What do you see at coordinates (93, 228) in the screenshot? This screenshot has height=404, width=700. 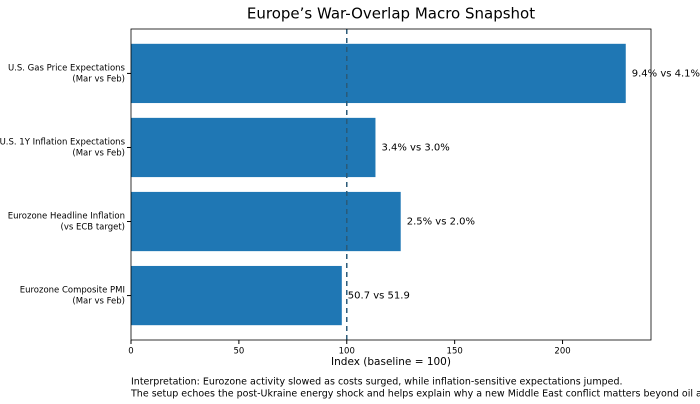 I see `y-tick-label: (vs ECB target)` at bounding box center [93, 228].